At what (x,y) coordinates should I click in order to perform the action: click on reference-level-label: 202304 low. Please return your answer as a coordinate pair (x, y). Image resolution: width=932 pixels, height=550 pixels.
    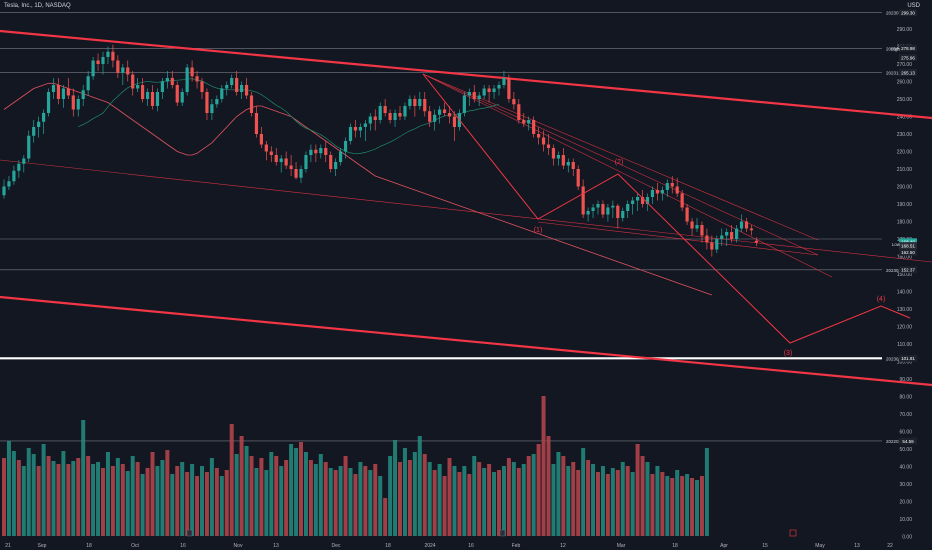
    Looking at the image, I should click on (898, 270).